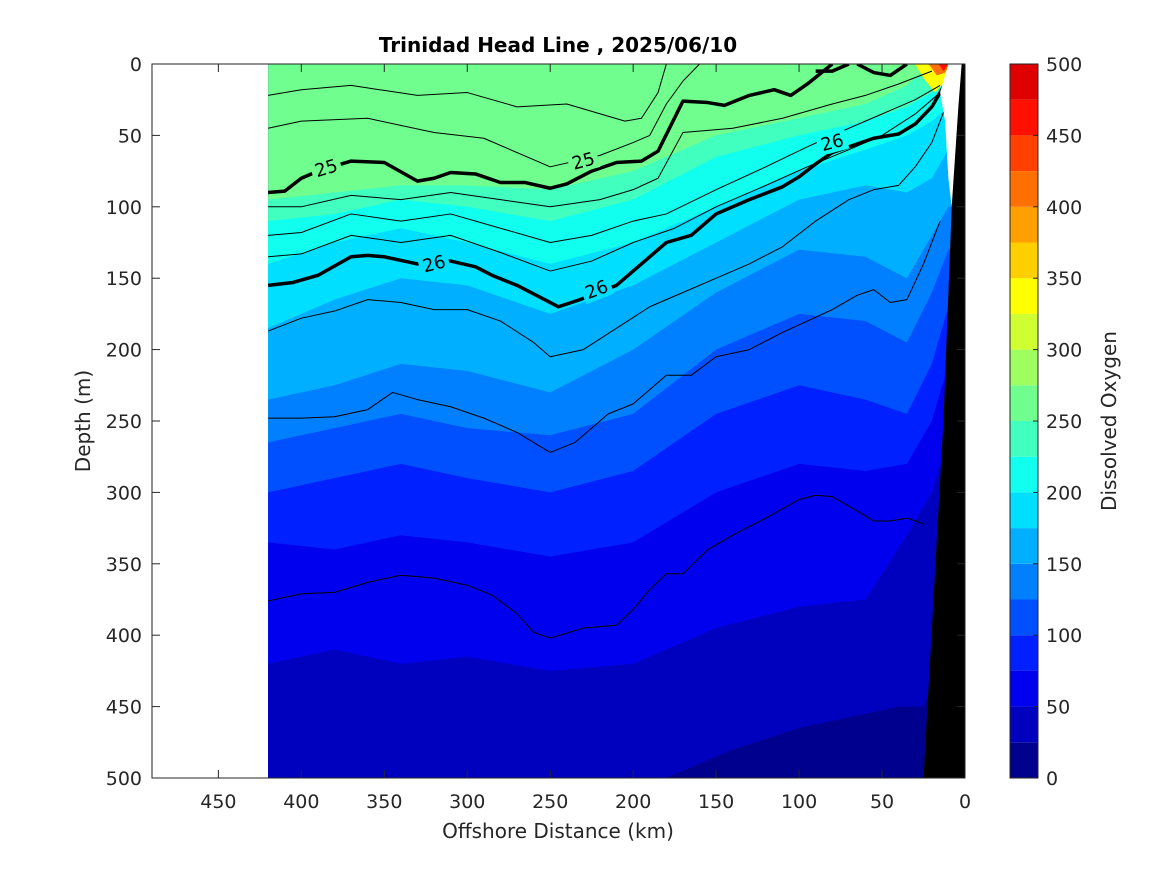  What do you see at coordinates (124, 636) in the screenshot?
I see `y-tick-label: 400` at bounding box center [124, 636].